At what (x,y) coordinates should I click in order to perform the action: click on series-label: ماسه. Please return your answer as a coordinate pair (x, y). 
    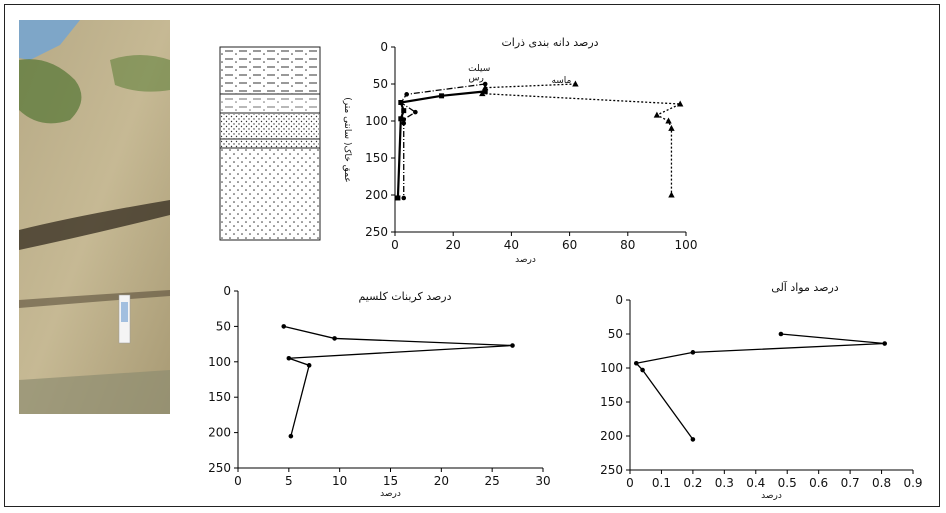
    Looking at the image, I should click on (561, 81).